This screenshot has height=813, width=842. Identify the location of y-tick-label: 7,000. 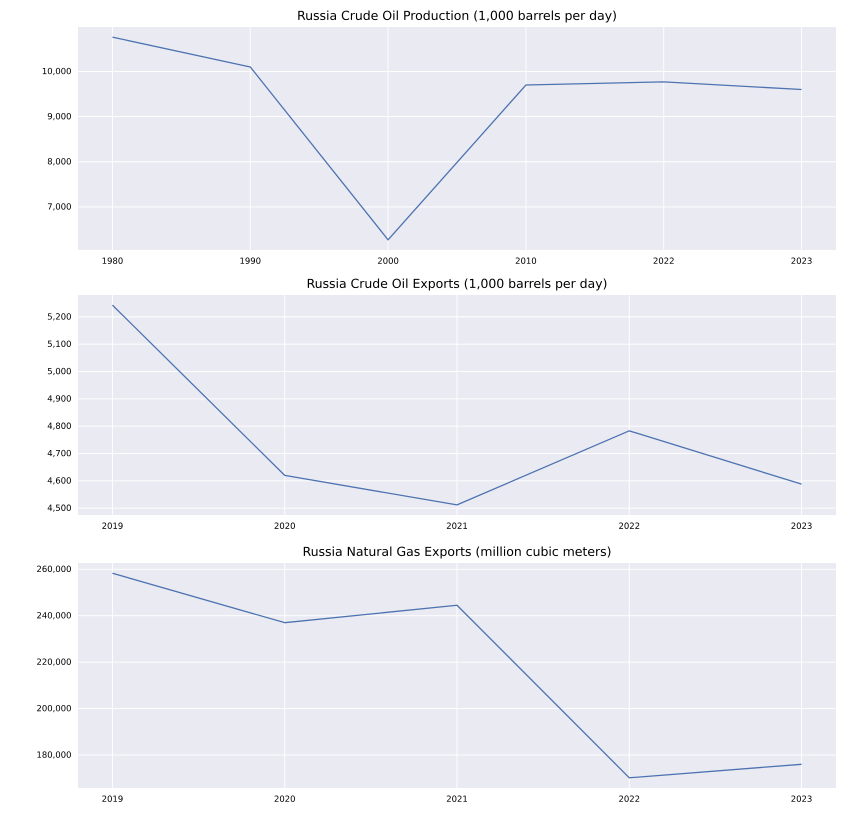
(59, 207).